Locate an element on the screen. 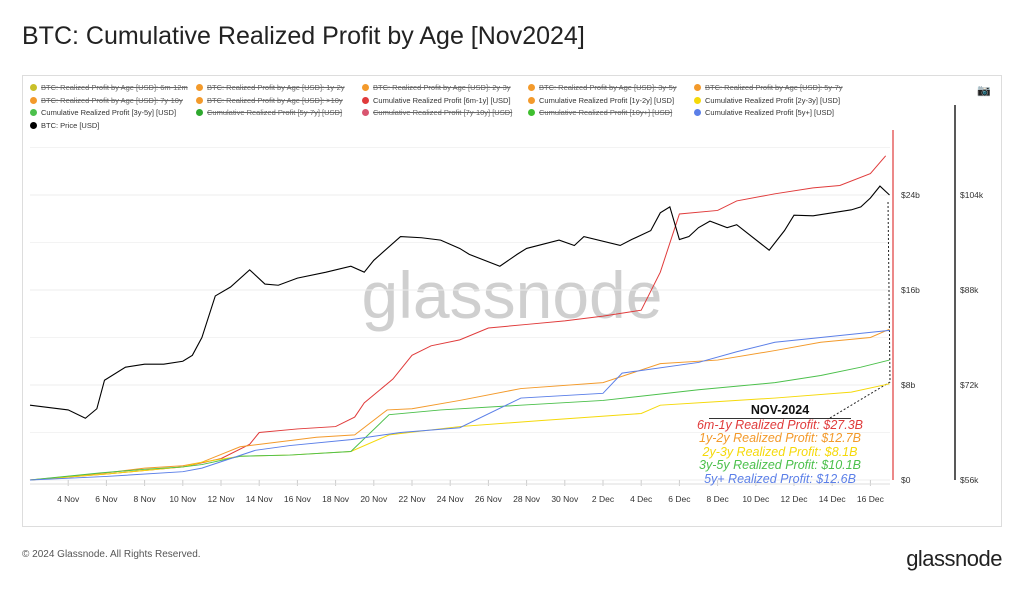  x-tick-label: 4 Dec is located at coordinates (641, 499).